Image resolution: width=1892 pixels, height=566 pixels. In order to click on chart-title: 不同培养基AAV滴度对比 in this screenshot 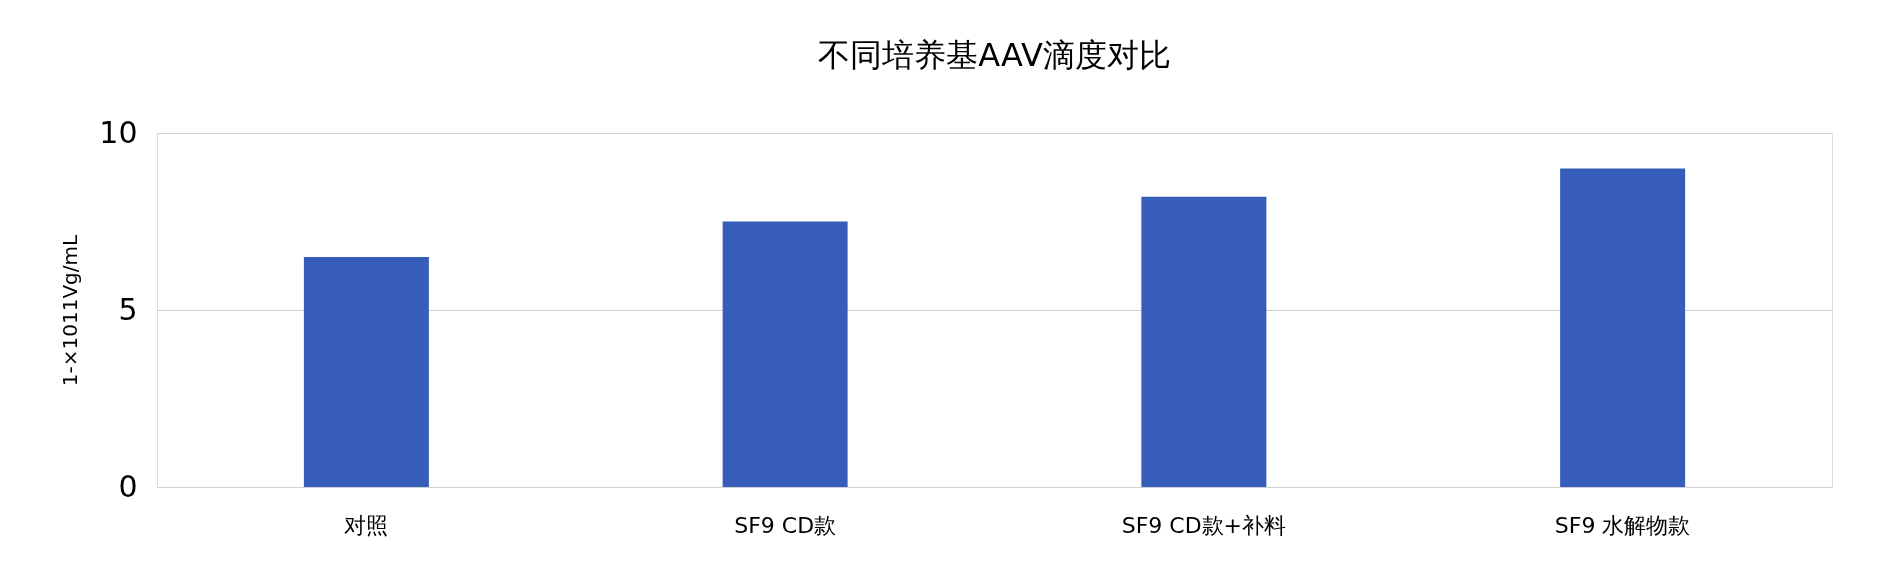, I will do `click(994, 55)`.